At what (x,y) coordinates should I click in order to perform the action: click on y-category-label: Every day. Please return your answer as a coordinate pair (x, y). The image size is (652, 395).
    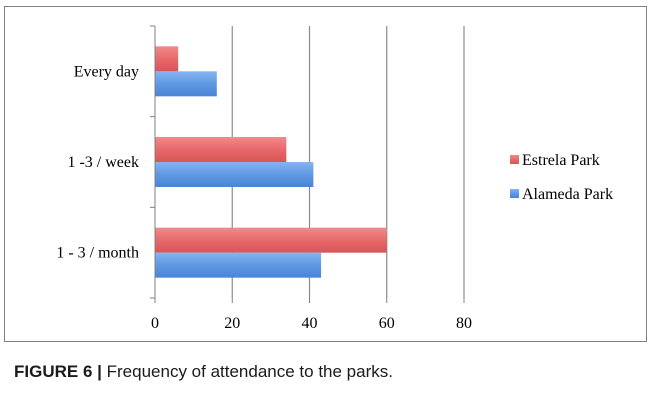
    Looking at the image, I should click on (106, 71).